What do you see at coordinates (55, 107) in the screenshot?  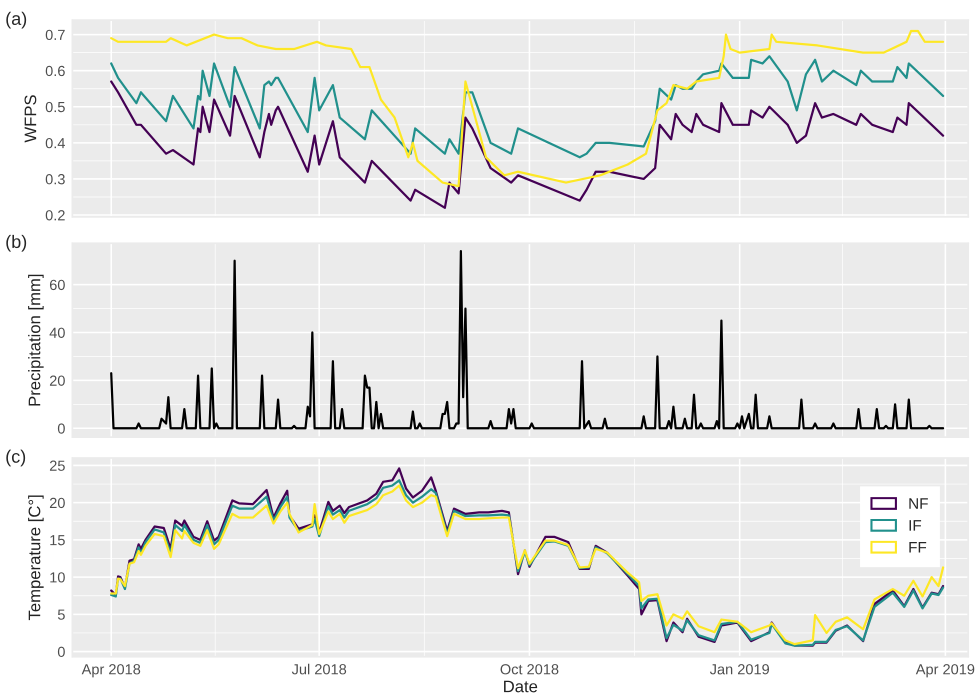 I see `y-tick-label: 0.5` at bounding box center [55, 107].